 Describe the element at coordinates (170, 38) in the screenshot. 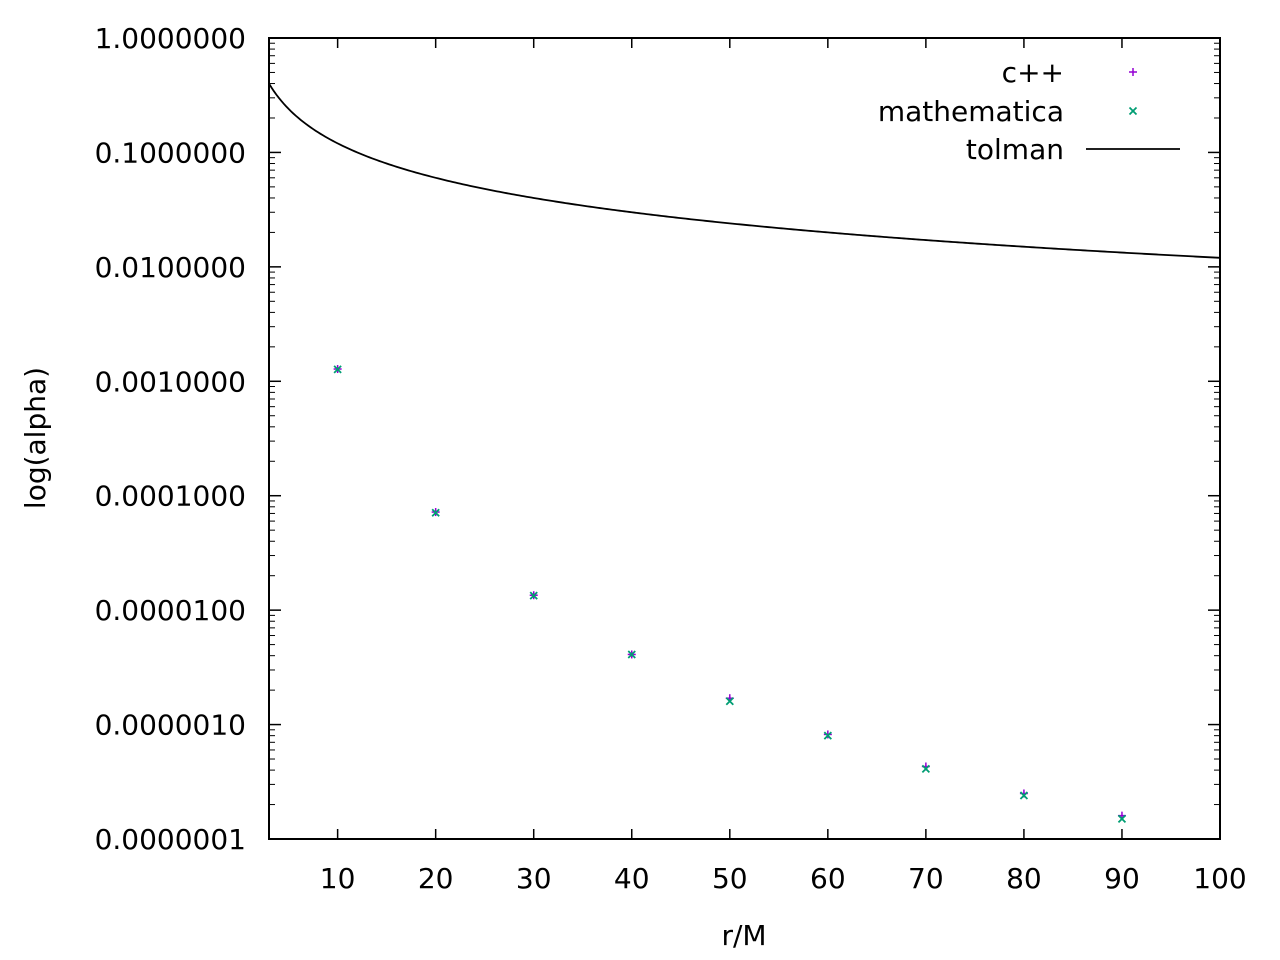

I see `y-tick-label: 1.0000000` at that location.